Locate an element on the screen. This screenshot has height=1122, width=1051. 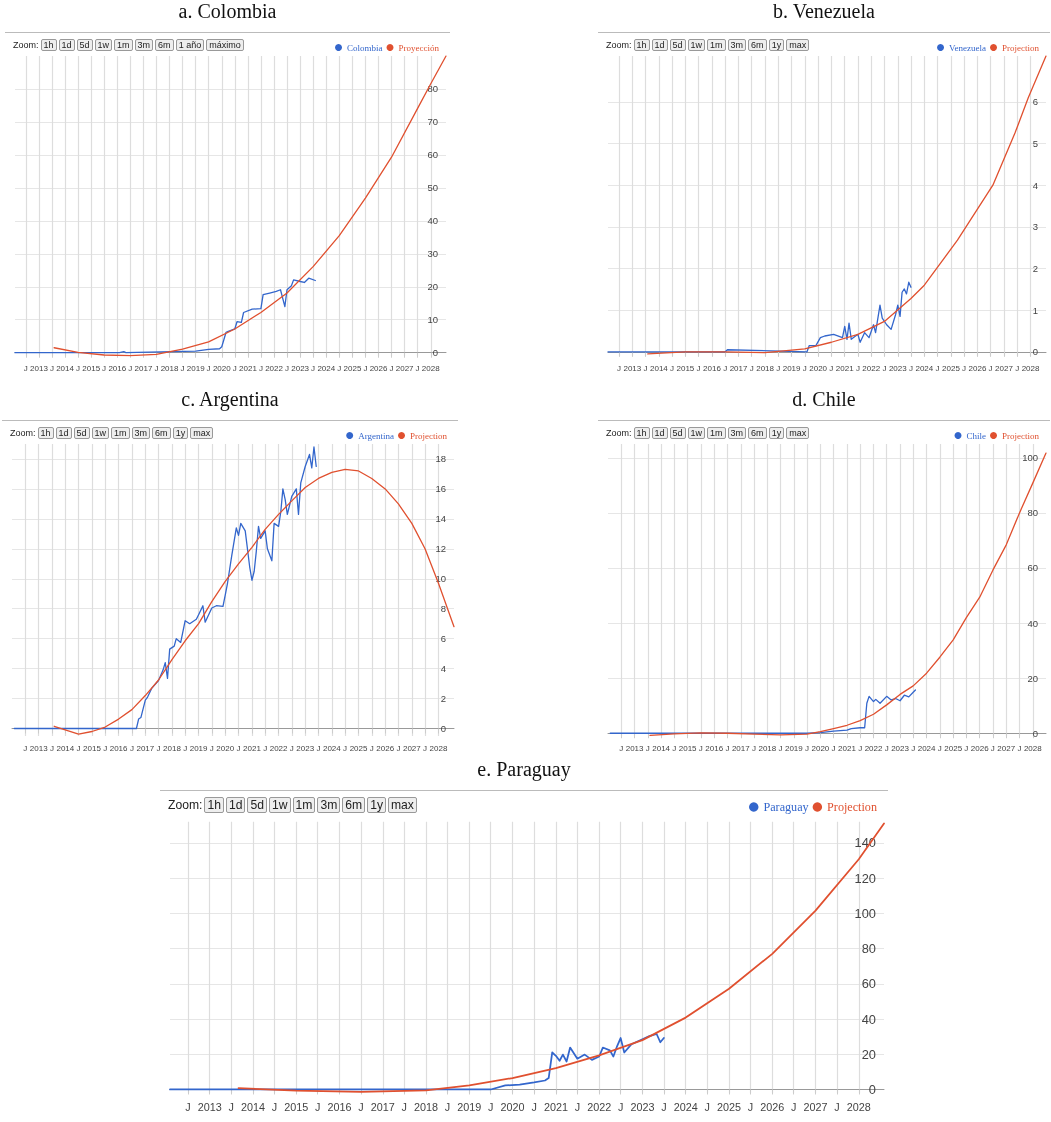
y-tick-label: 6 is located at coordinates (1035, 102).